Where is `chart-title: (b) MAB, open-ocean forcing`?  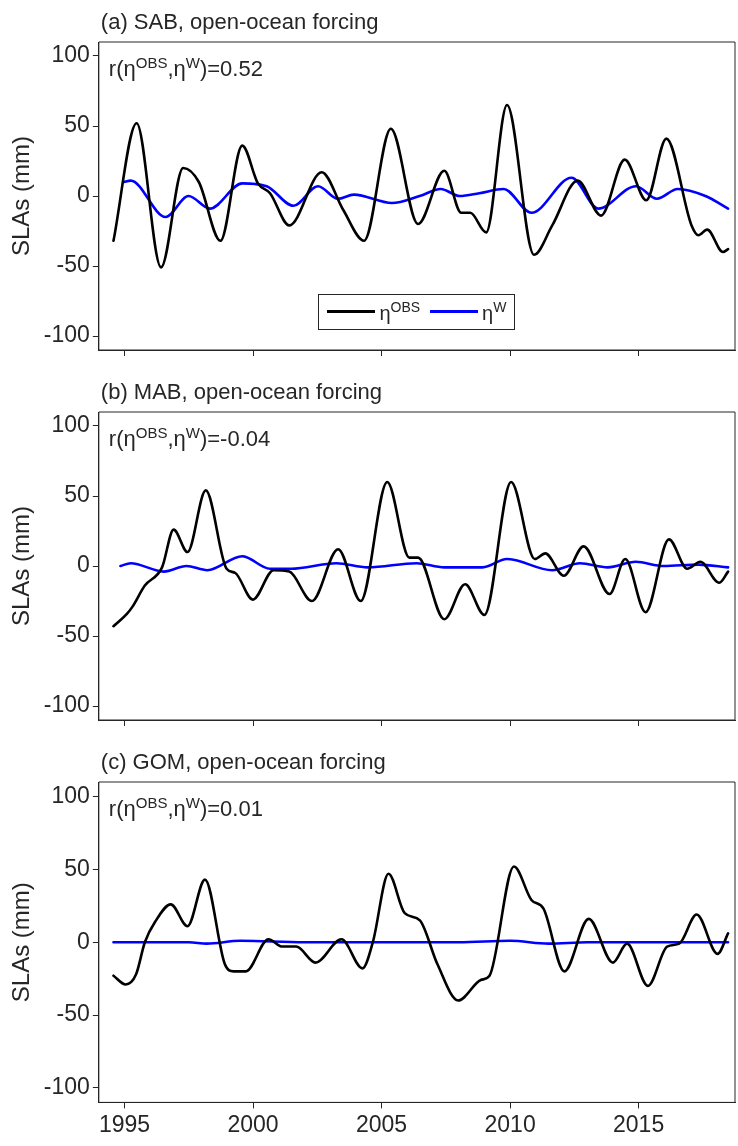 chart-title: (b) MAB, open-ocean forcing is located at coordinates (241, 392).